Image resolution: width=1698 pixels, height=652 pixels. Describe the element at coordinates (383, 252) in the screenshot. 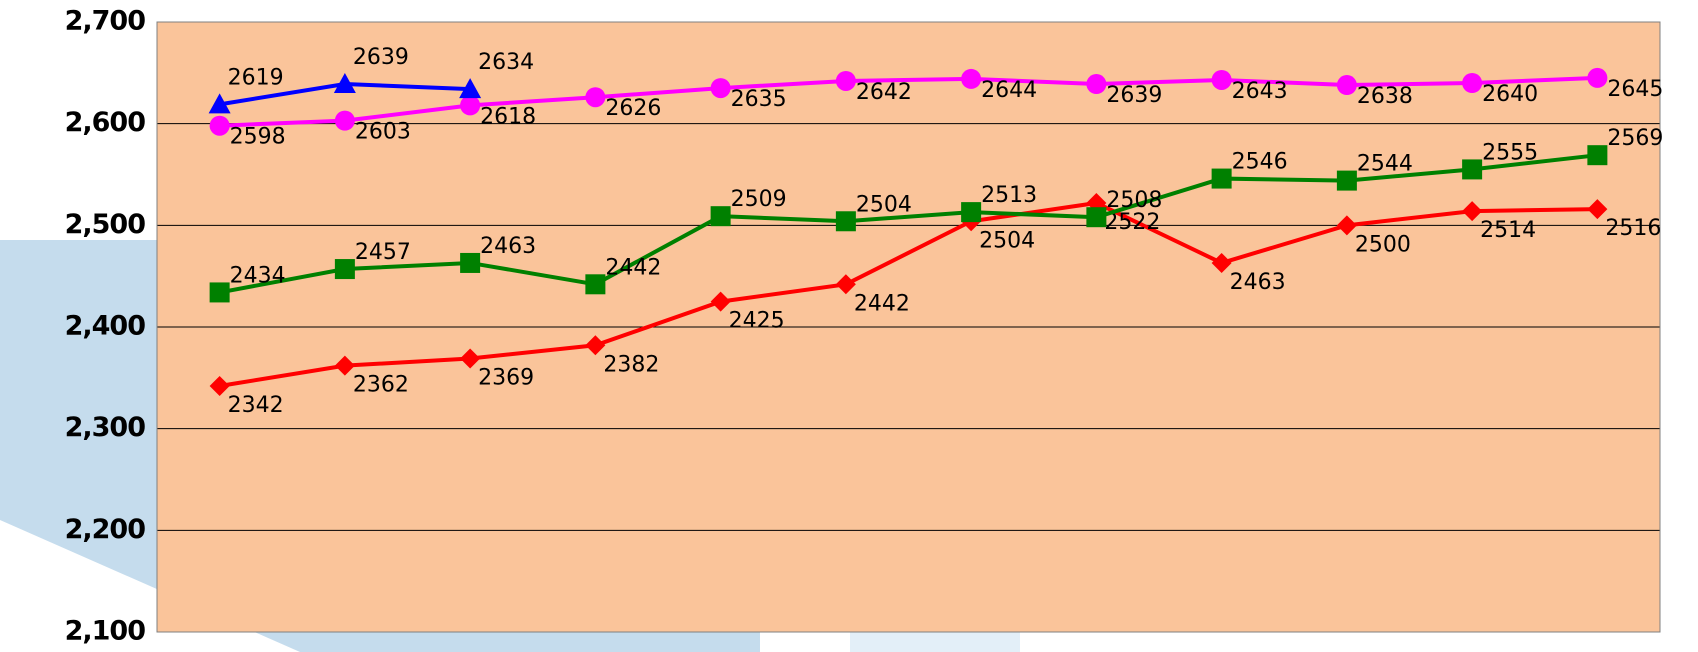

I see `data-label: 2457` at that location.